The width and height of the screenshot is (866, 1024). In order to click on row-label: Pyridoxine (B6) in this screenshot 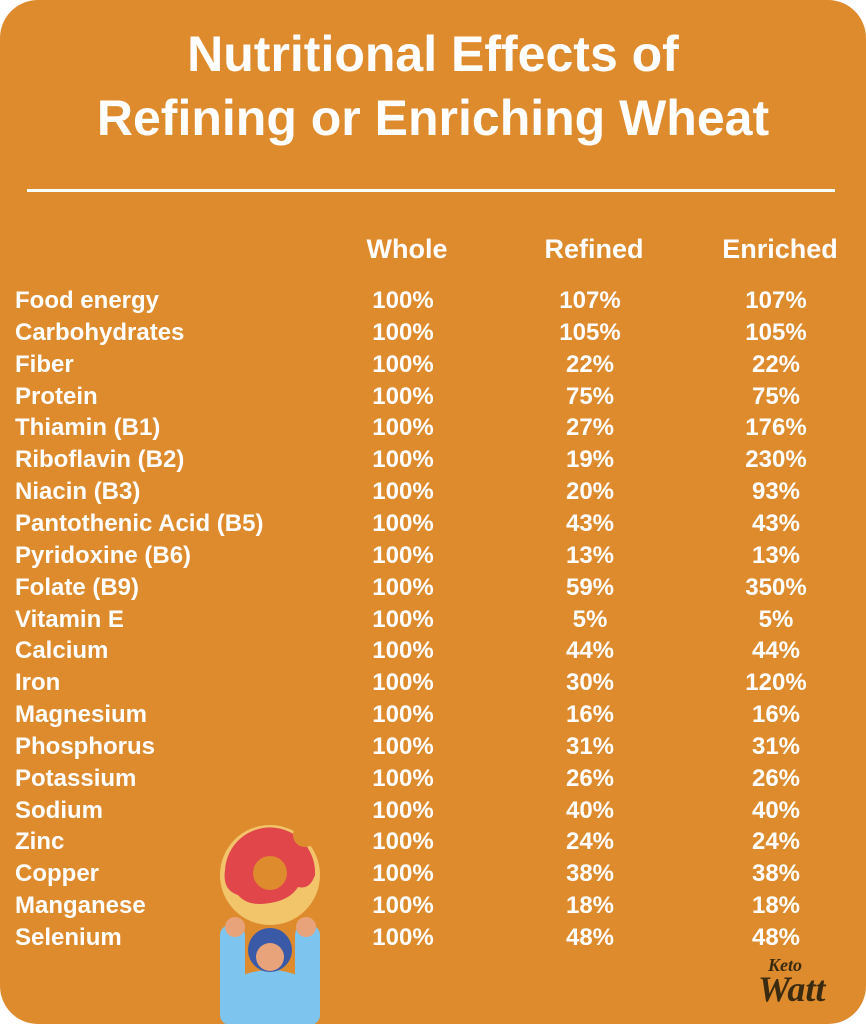, I will do `click(103, 555)`.